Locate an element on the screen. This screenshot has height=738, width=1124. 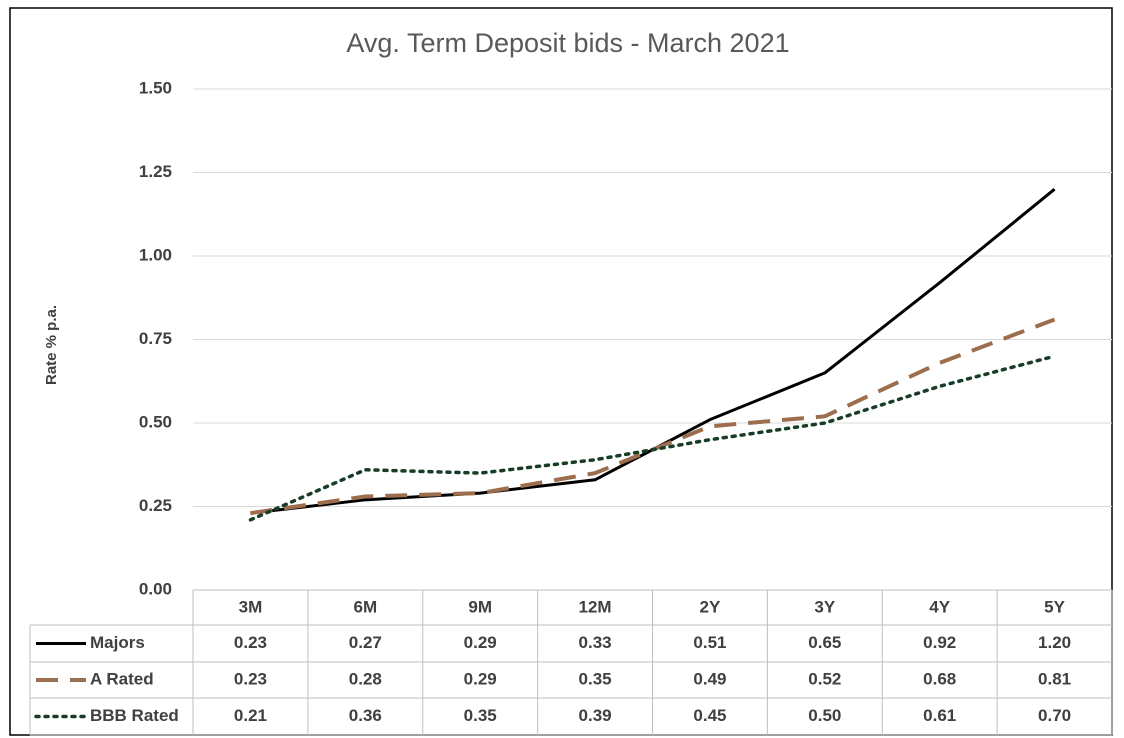
x-tick-label: 9M is located at coordinates (480, 606).